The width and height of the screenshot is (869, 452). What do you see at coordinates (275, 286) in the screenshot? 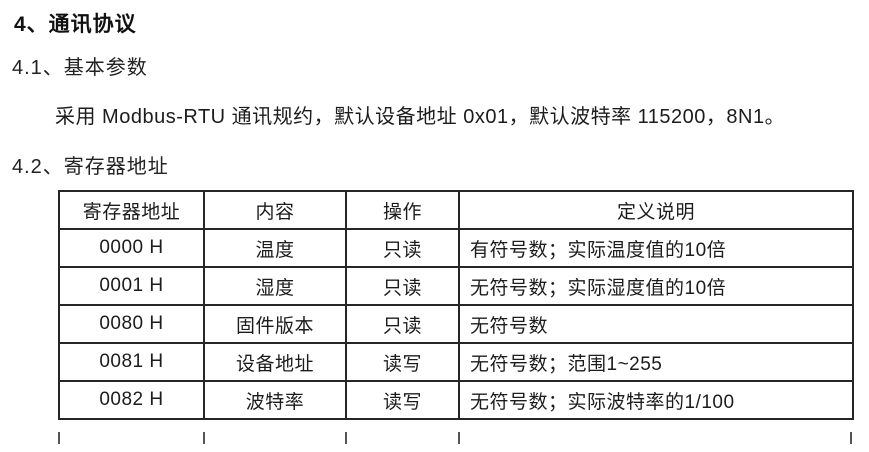
I see `content-cell: 湿度` at bounding box center [275, 286].